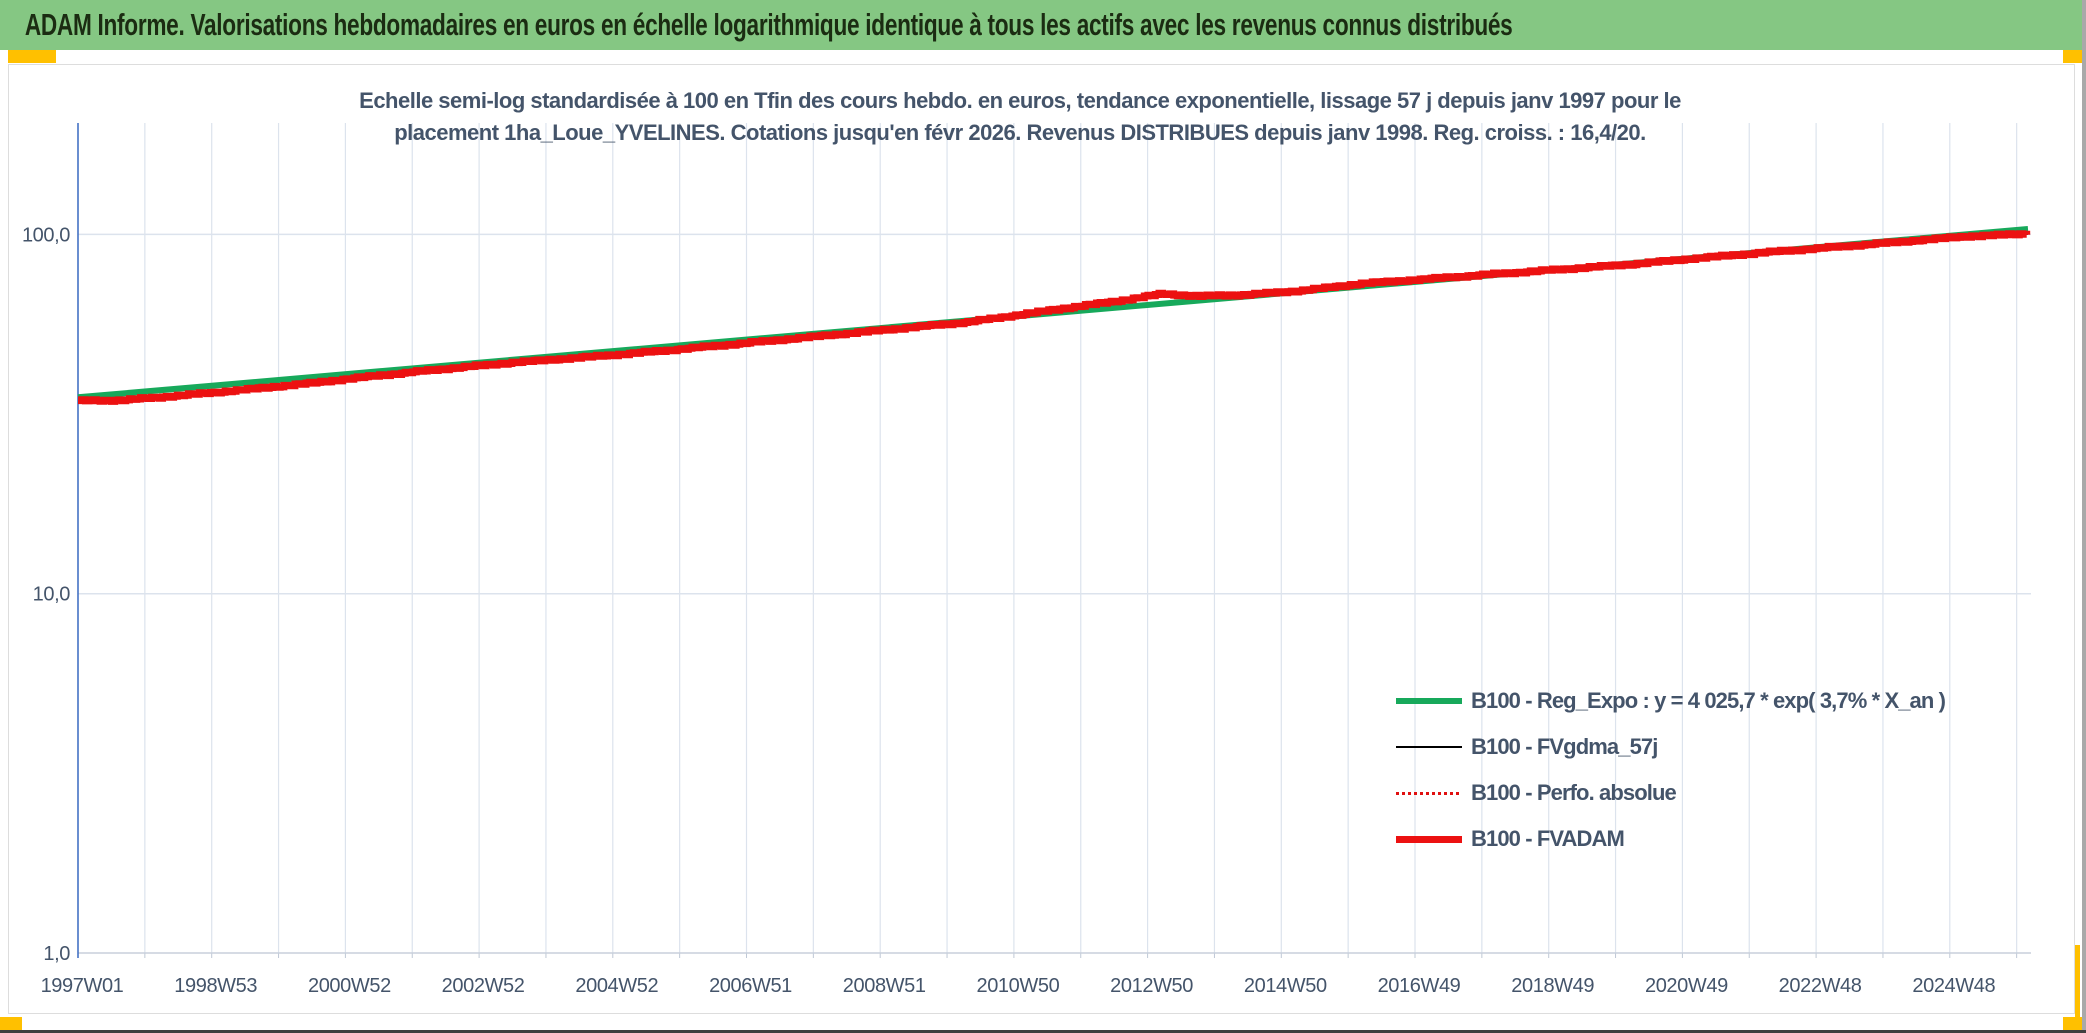 The height and width of the screenshot is (1033, 2086). What do you see at coordinates (616, 986) in the screenshot?
I see `x-axis-label: 2004W52` at bounding box center [616, 986].